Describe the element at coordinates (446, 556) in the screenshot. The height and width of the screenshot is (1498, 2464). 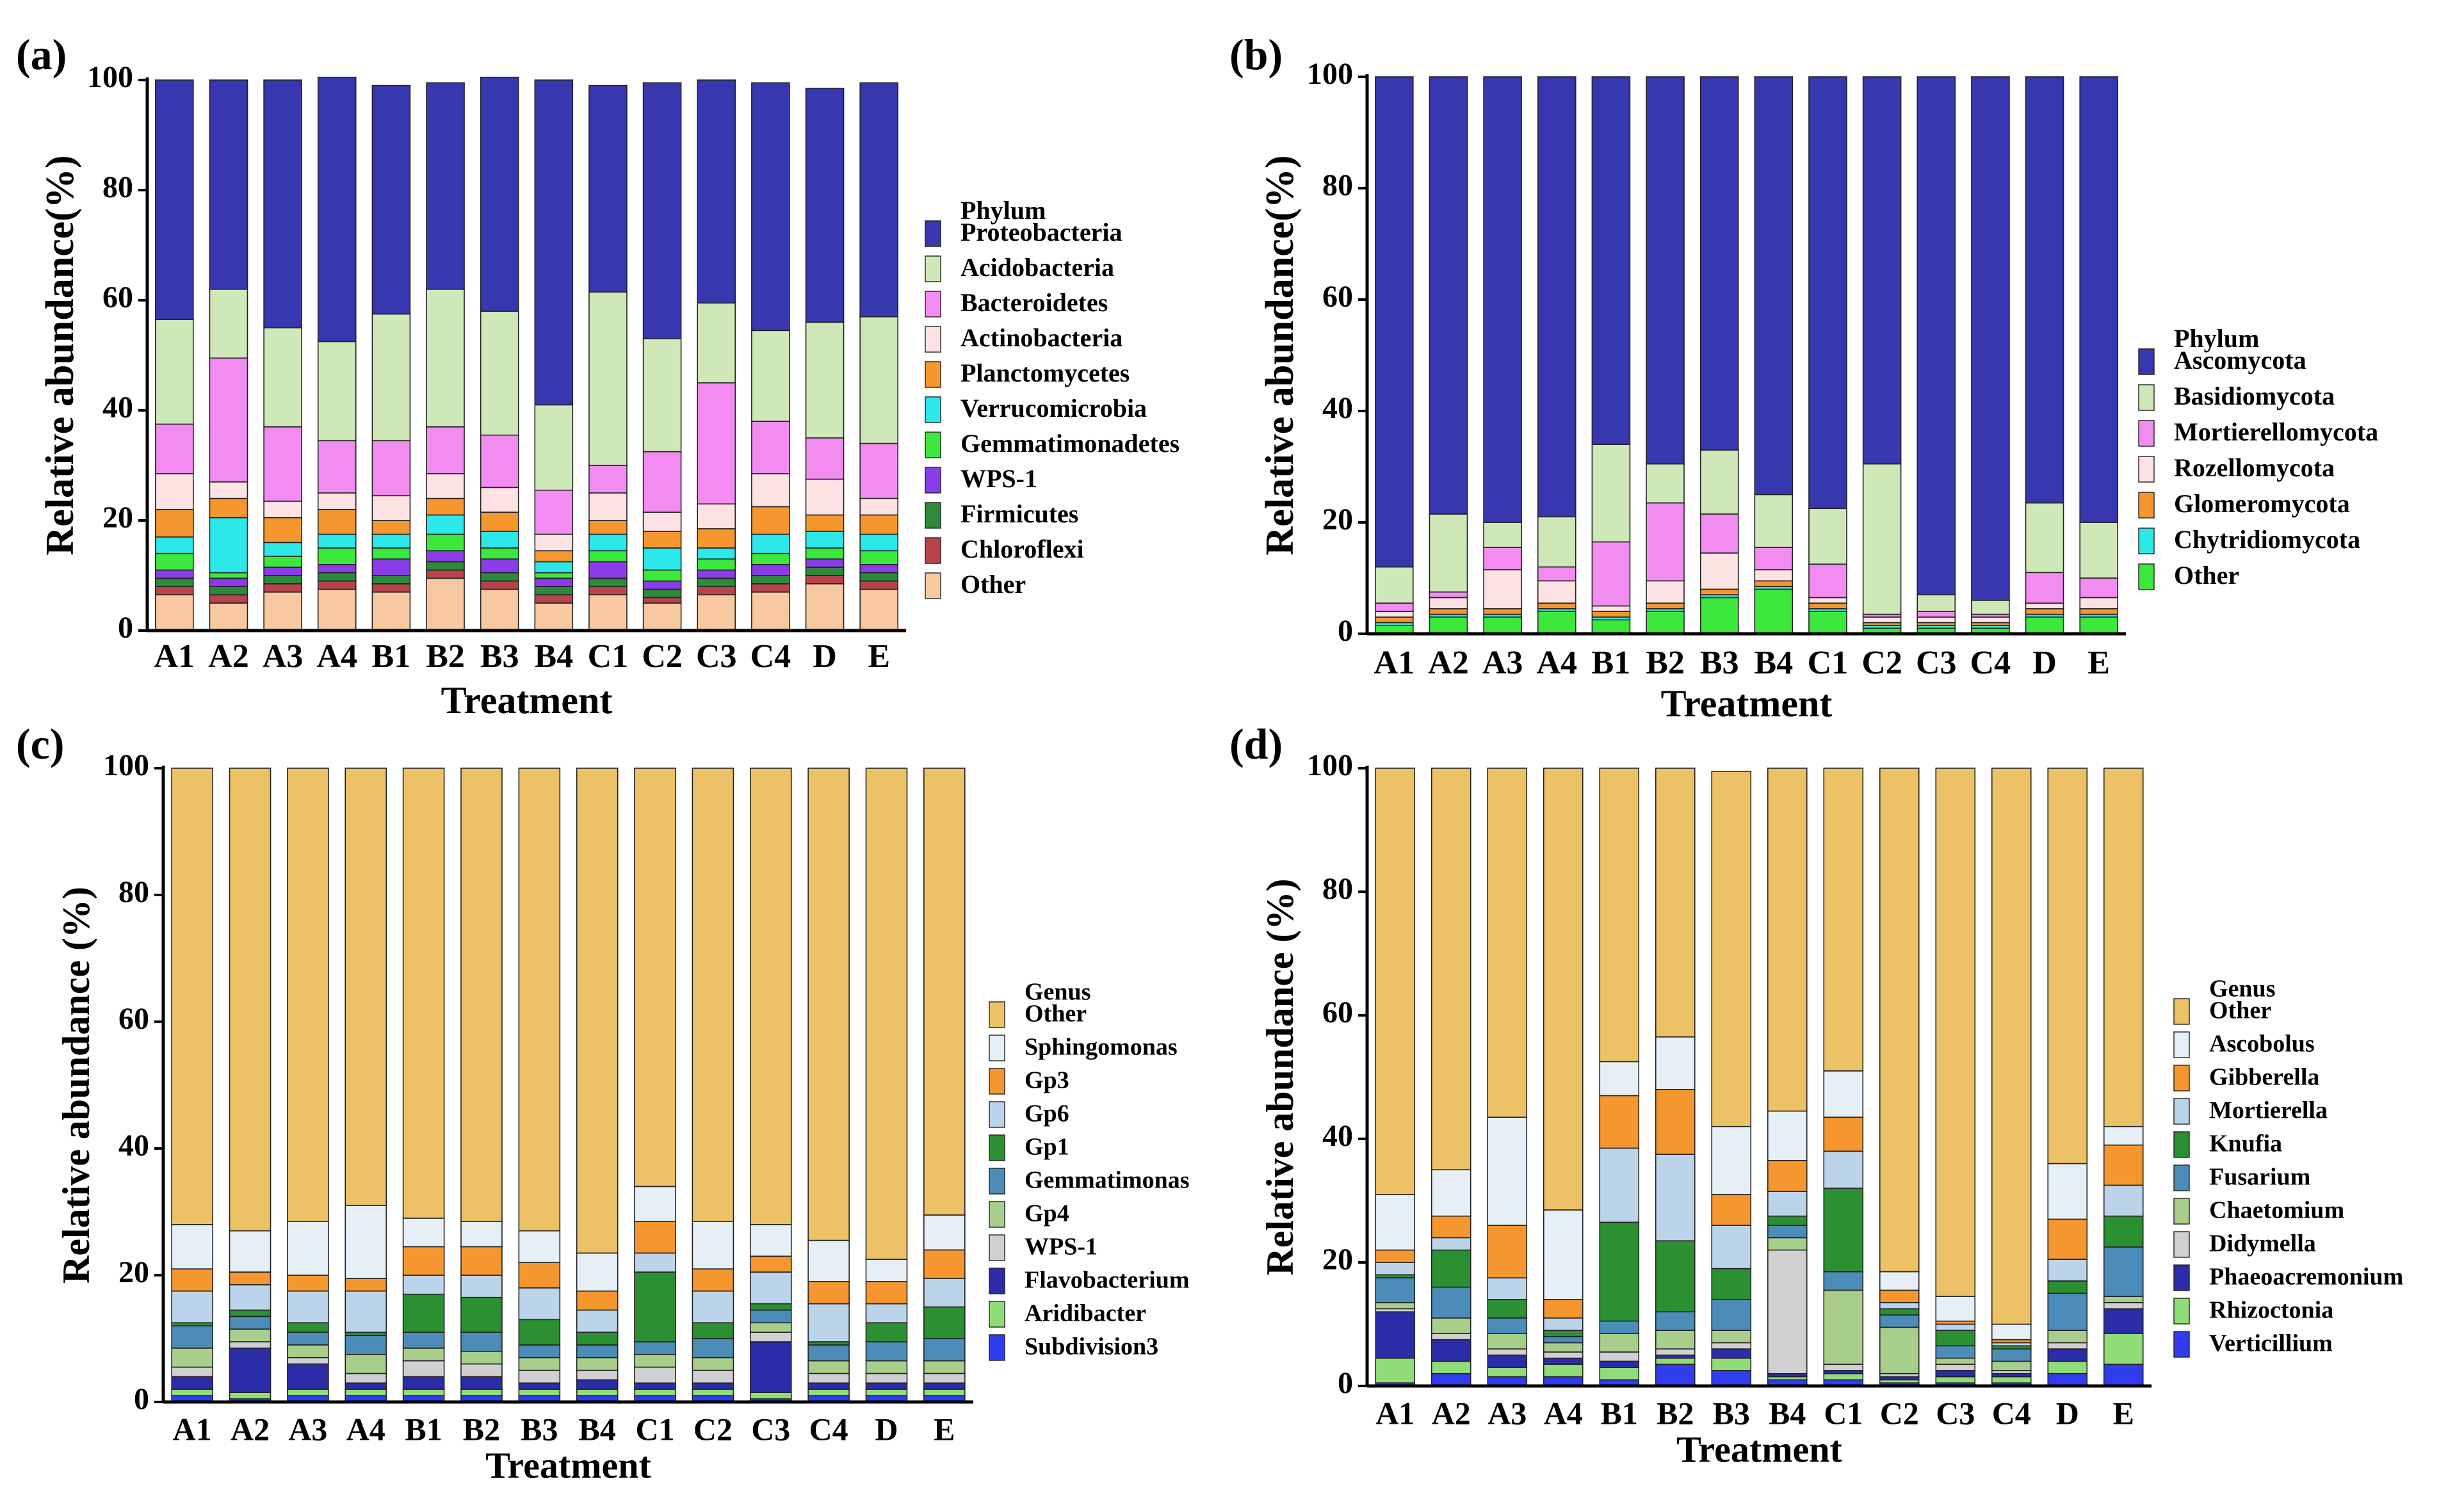
I see `bar-segment-wps-1-b2` at that location.